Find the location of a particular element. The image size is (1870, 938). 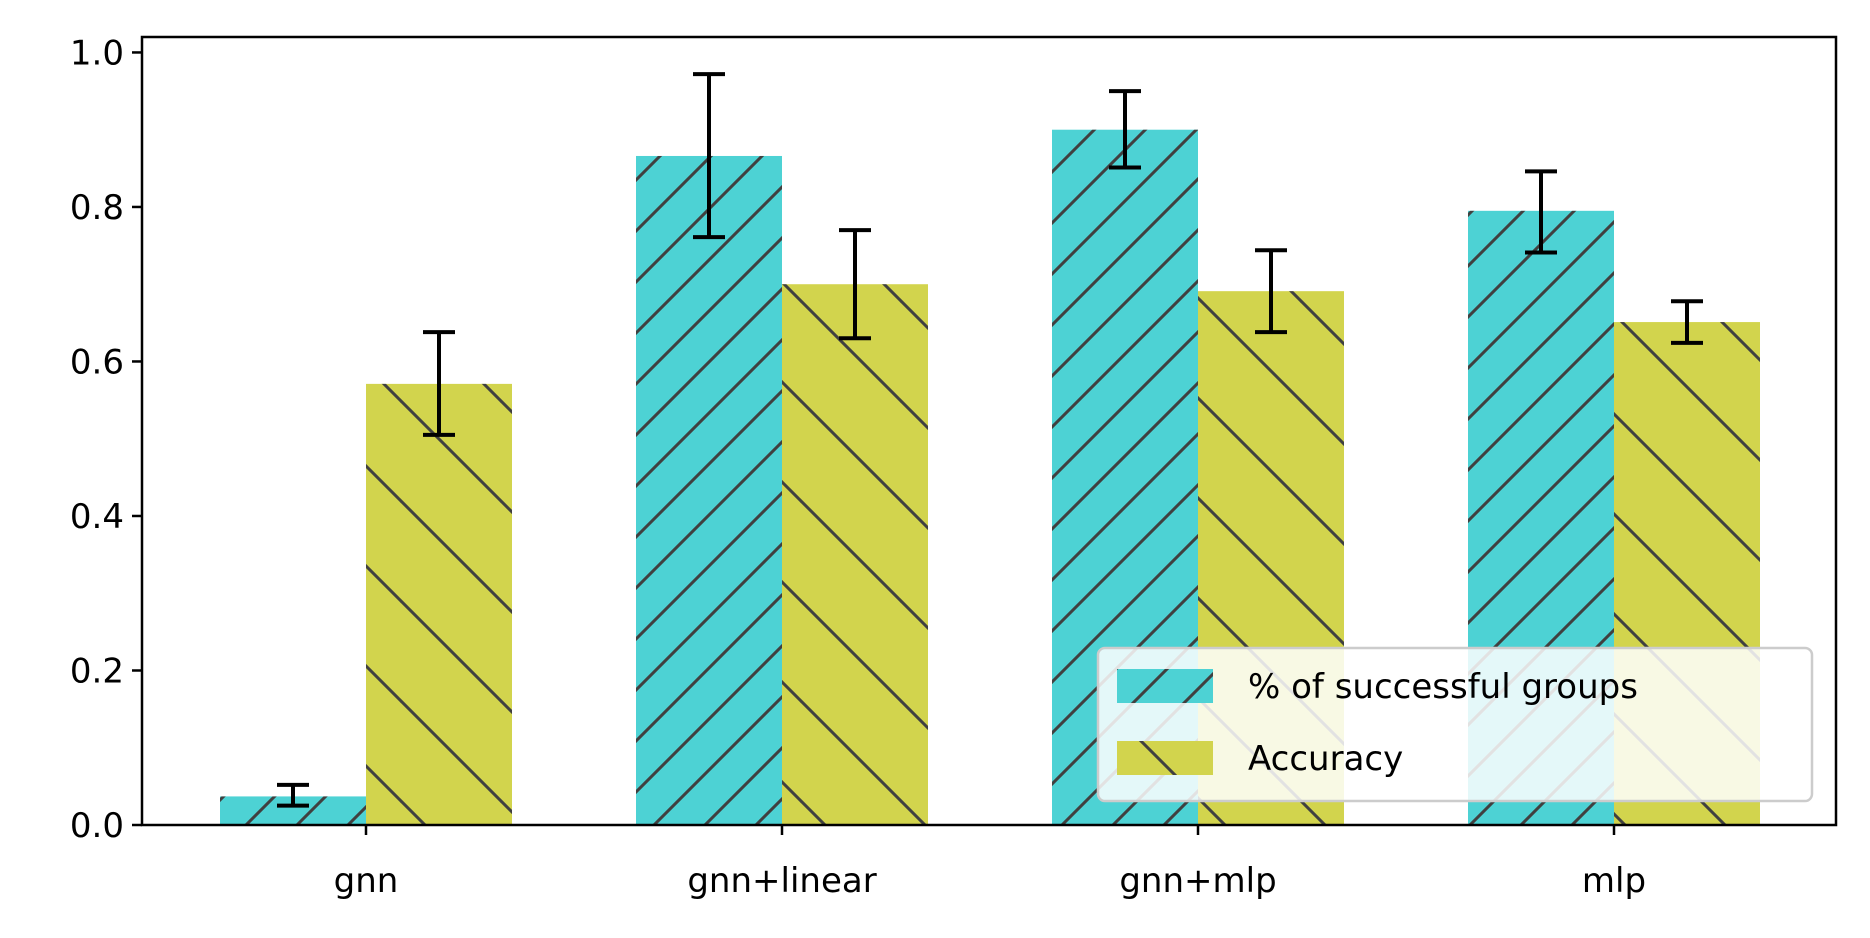

x-tick-label: gnn is located at coordinates (366, 881).